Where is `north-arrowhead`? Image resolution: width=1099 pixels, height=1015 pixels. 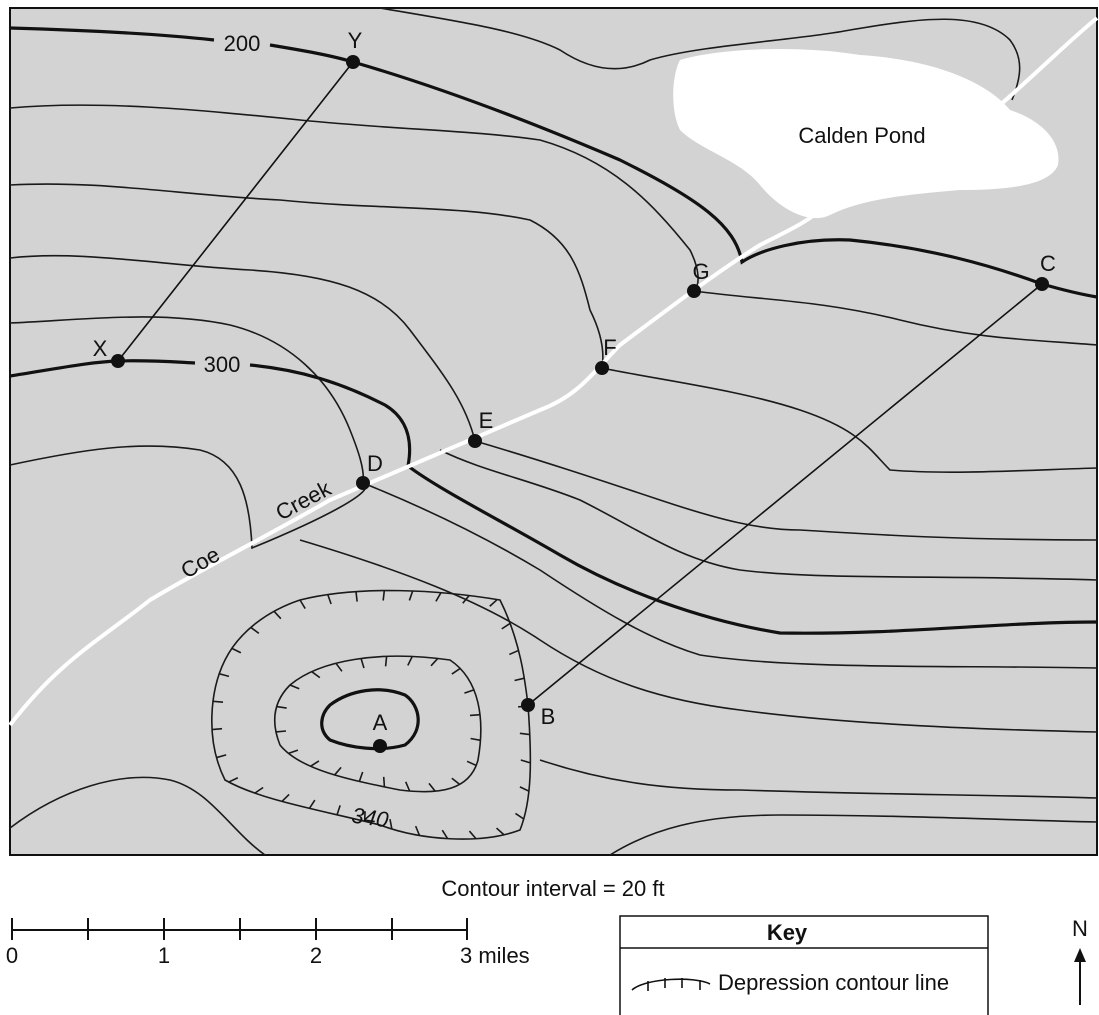
north-arrowhead is located at coordinates (1080, 955).